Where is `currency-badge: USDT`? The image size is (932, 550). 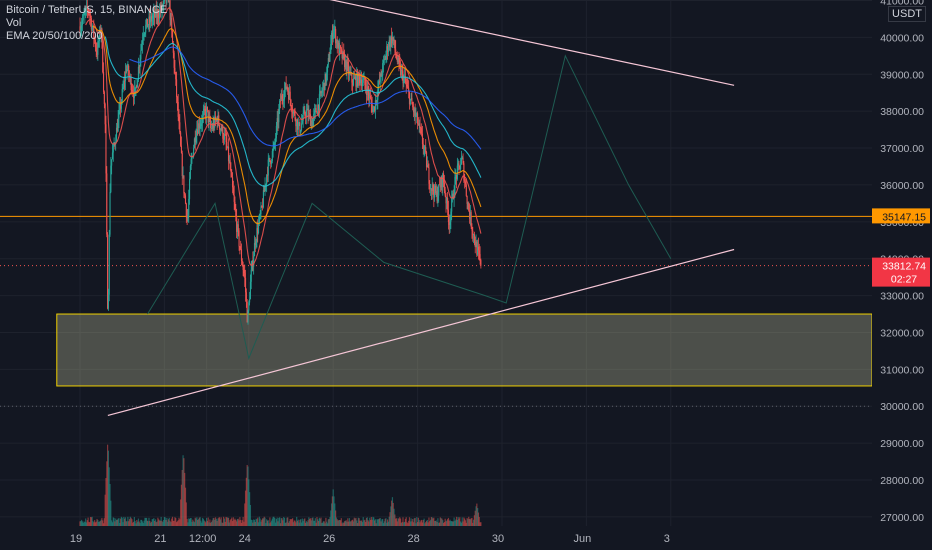 currency-badge: USDT is located at coordinates (907, 14).